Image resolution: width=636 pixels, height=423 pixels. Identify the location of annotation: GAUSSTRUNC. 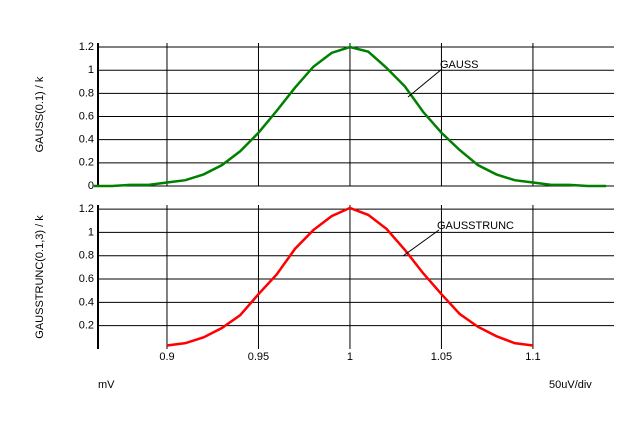
(475, 226).